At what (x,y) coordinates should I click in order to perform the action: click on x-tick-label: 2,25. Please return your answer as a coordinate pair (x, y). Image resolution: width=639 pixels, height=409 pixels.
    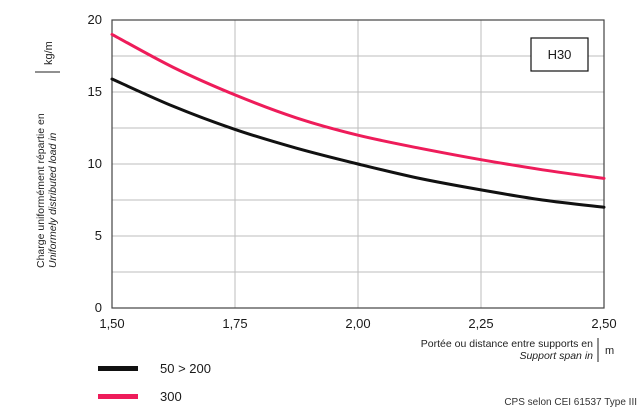
    Looking at the image, I should click on (480, 323).